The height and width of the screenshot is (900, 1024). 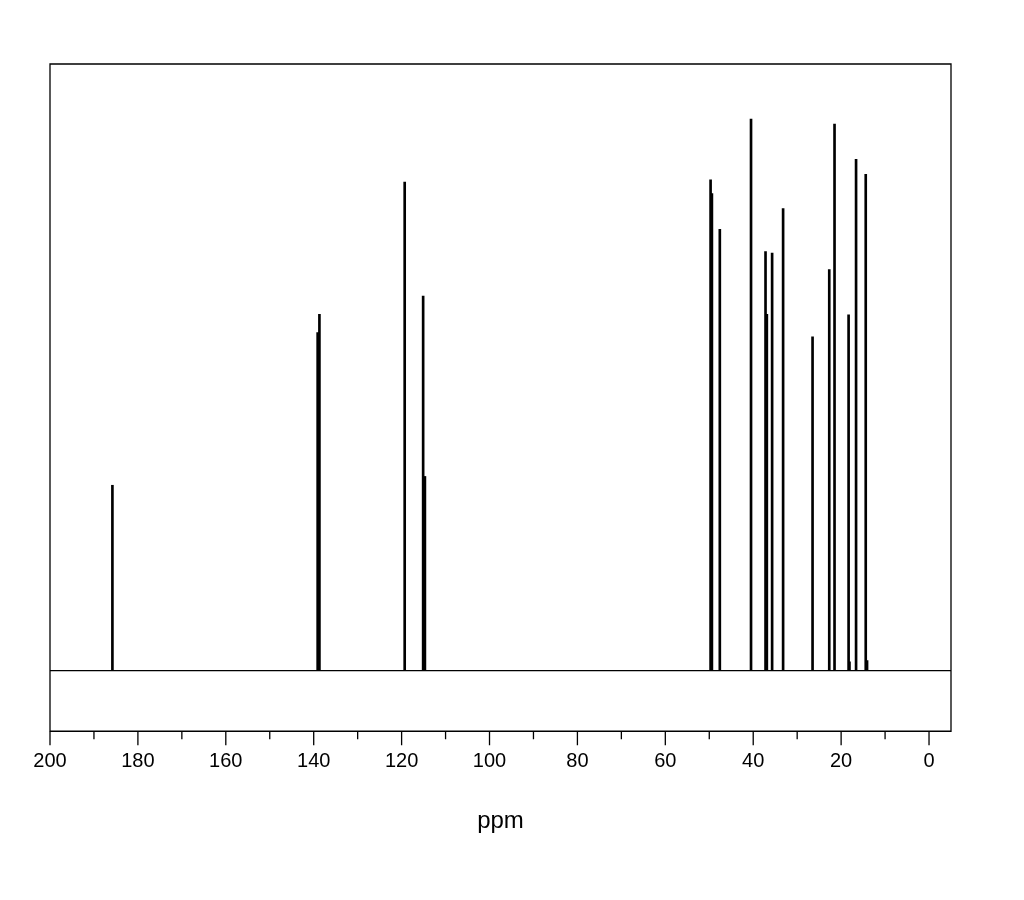 I want to click on x-tick-label: 100, so click(x=489, y=759).